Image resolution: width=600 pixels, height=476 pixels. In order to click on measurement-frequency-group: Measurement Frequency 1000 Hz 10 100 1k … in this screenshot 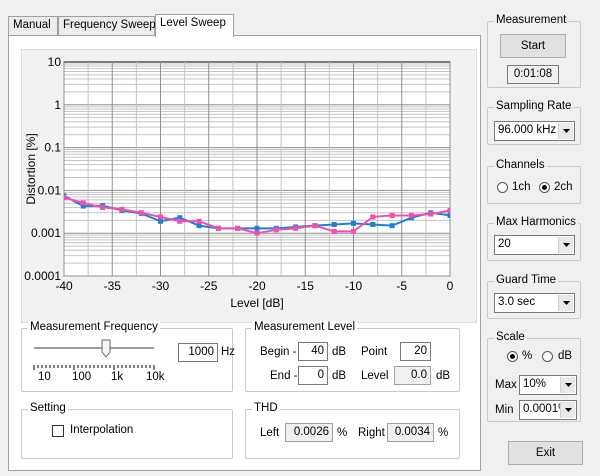, I will do `click(128, 356)`.